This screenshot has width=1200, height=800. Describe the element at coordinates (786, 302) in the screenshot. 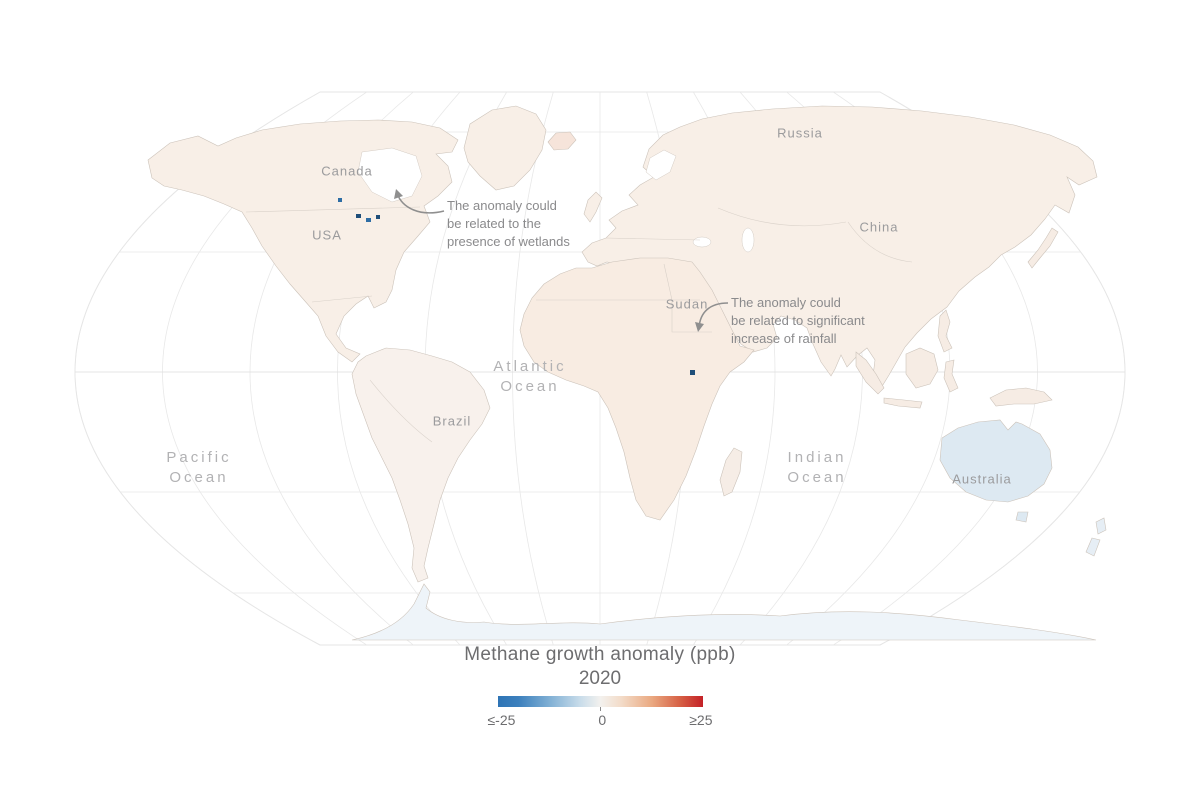

I see `rainfall-line1: The anomaly could` at that location.